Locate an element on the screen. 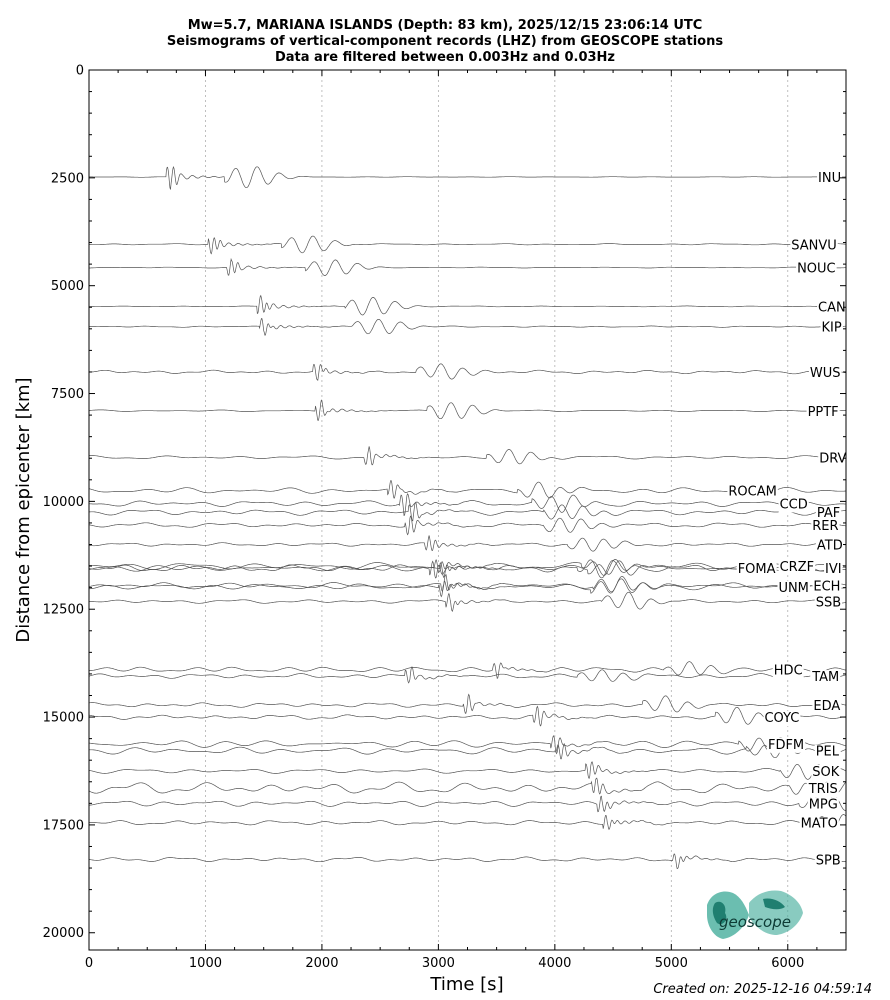 The width and height of the screenshot is (890, 1000). y-tick-label-12500: 12500 is located at coordinates (63, 610).